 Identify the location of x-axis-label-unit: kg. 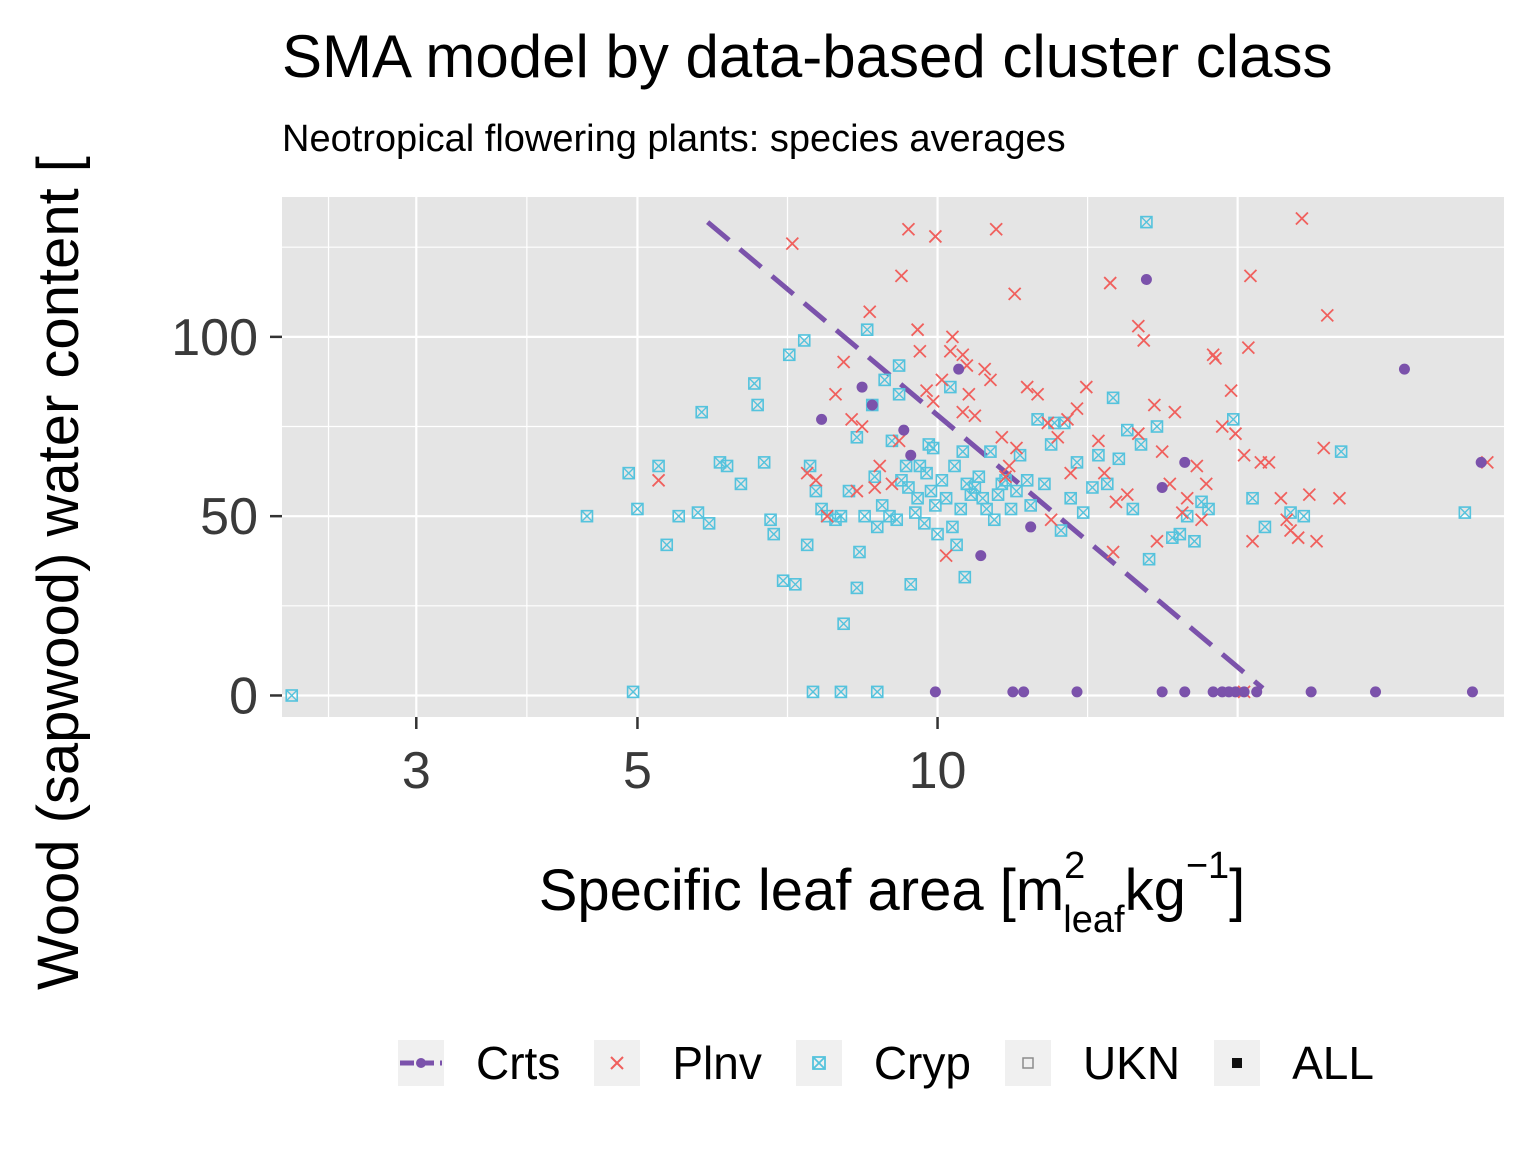
(1155, 890).